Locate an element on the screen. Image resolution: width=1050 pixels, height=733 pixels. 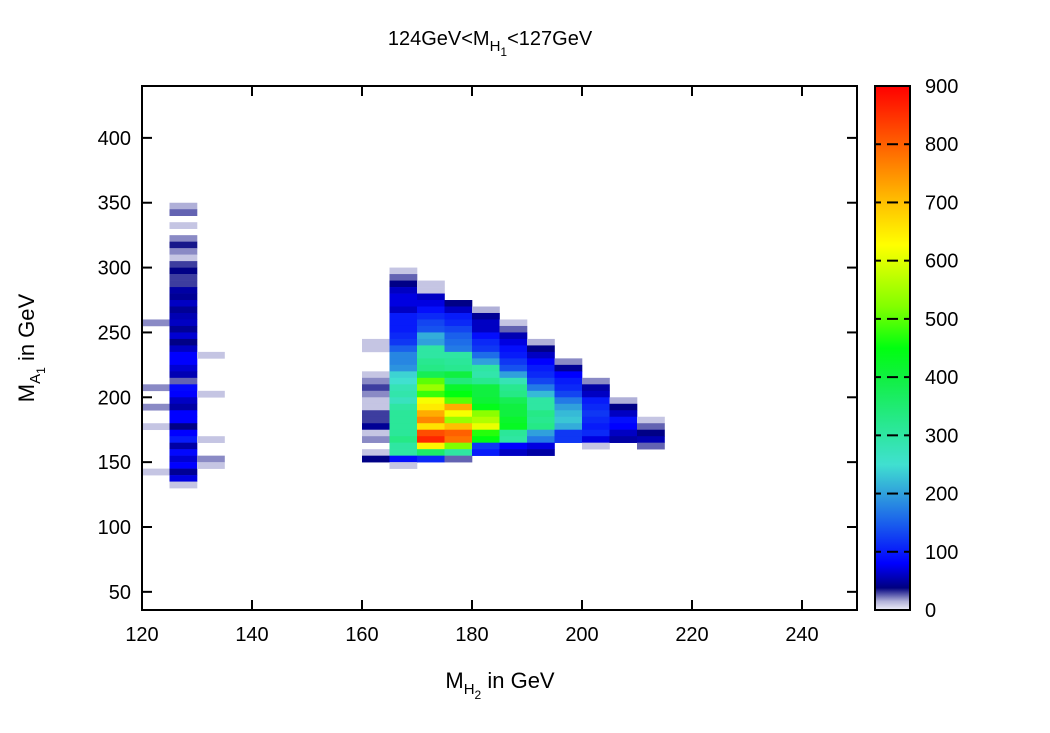
x-axis-label: MH2 in GeV is located at coordinates (500, 685).